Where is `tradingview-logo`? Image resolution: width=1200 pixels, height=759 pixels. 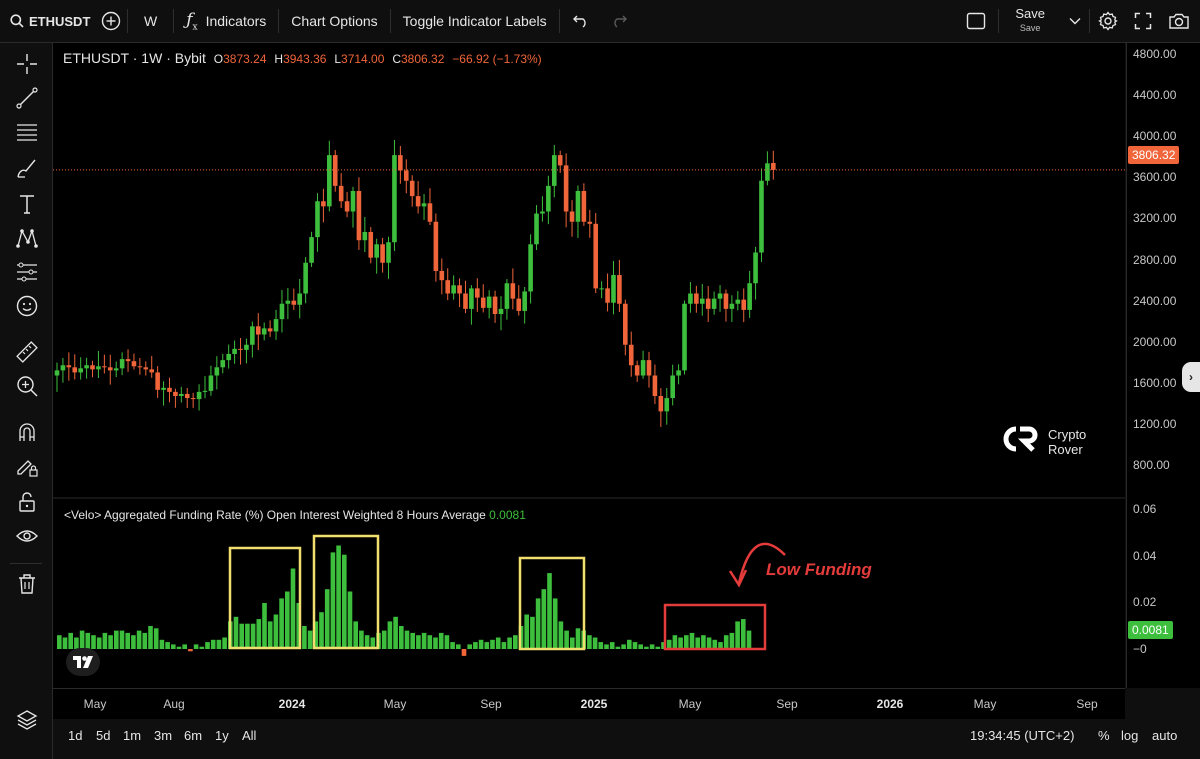
tradingview-logo is located at coordinates (83, 662).